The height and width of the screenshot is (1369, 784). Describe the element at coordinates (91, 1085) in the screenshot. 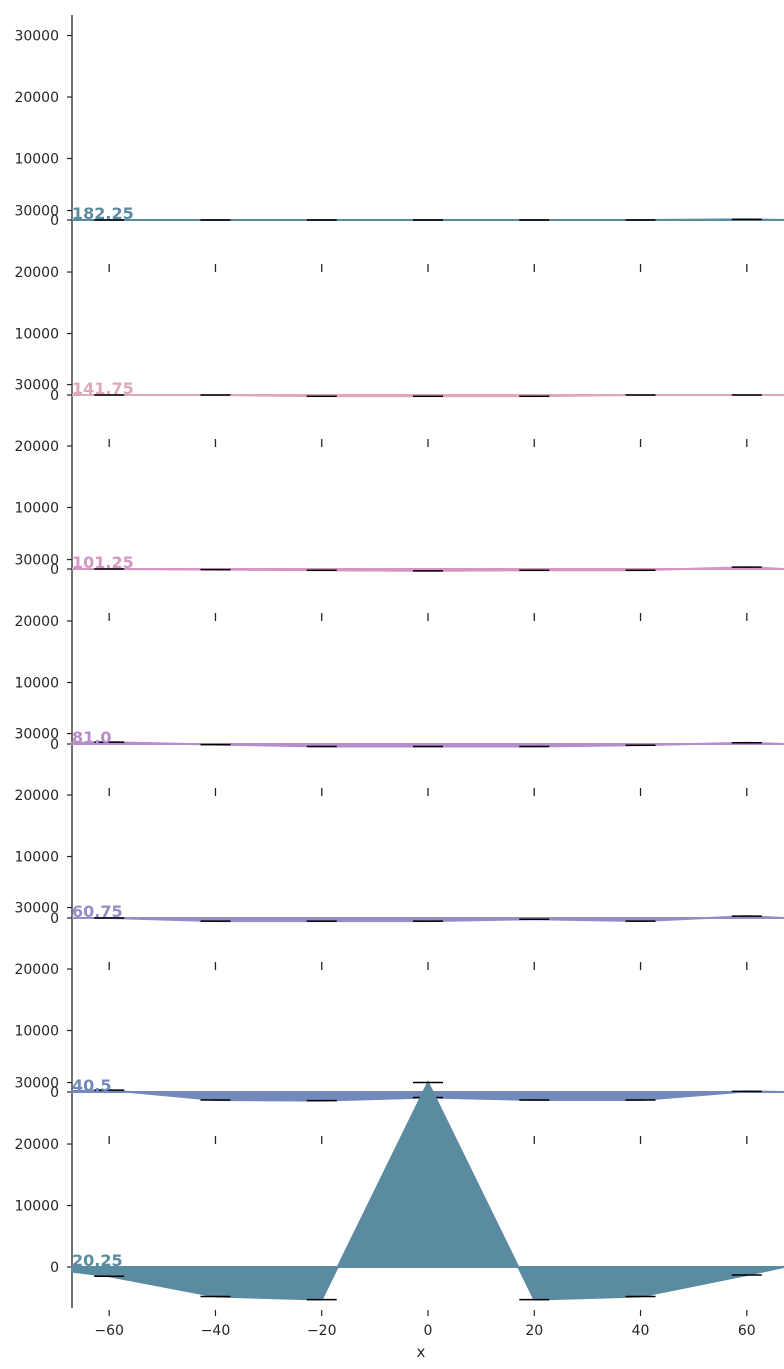

I see `ridge-label: 40.5` at that location.